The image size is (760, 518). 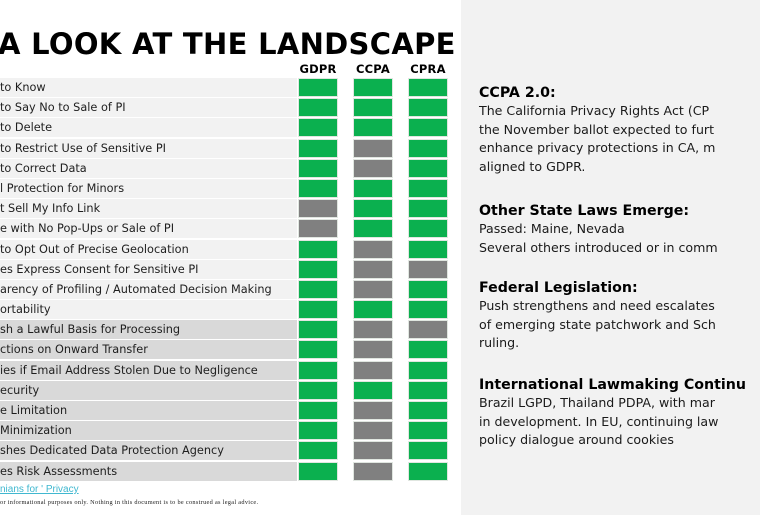 I want to click on section-line: Brazil LGPD, Thailand PDPA, with mar, so click(x=597, y=402).